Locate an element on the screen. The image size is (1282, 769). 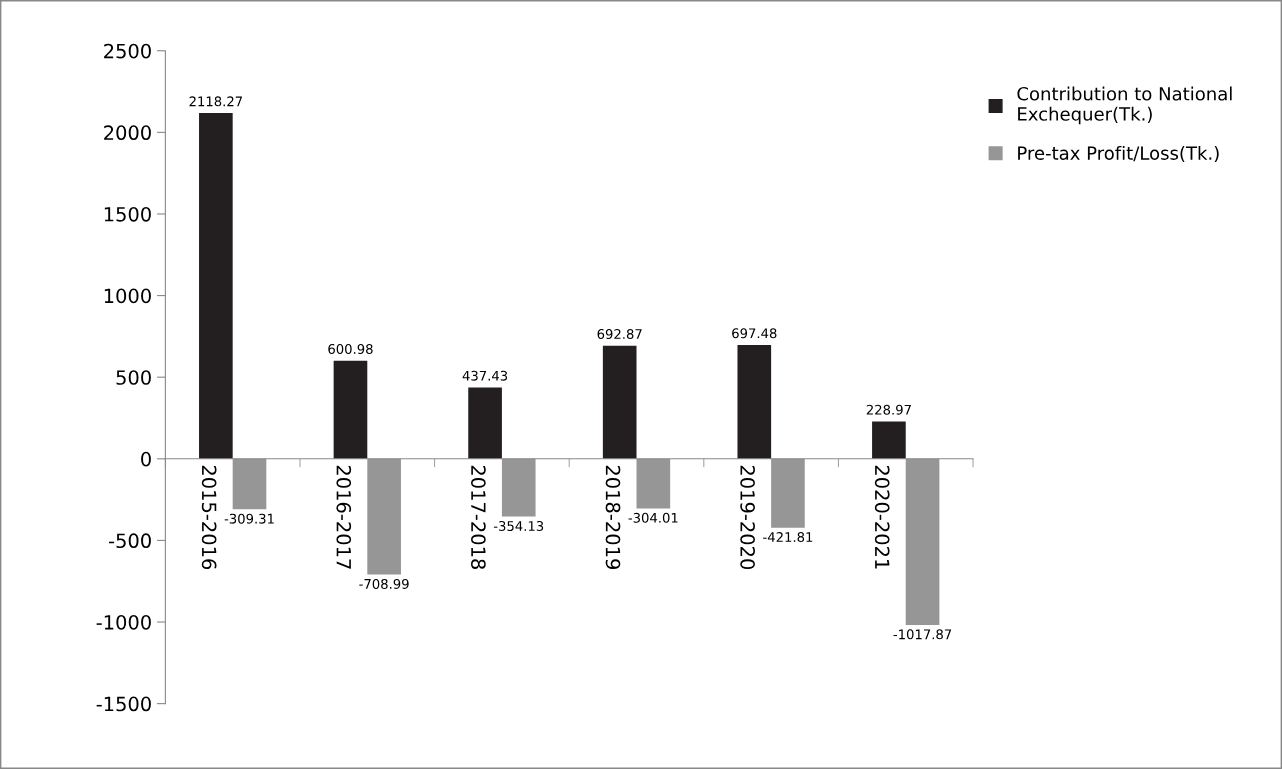
data-label: -309.31 is located at coordinates (249, 518).